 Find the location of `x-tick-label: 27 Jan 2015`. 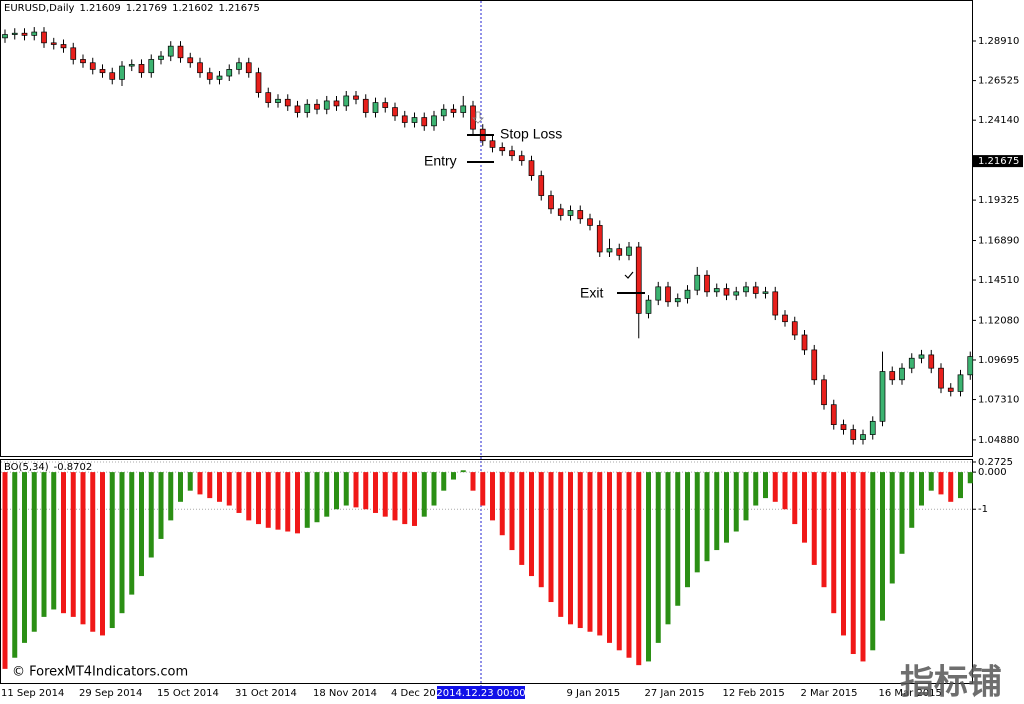

x-tick-label: 27 Jan 2015 is located at coordinates (675, 693).